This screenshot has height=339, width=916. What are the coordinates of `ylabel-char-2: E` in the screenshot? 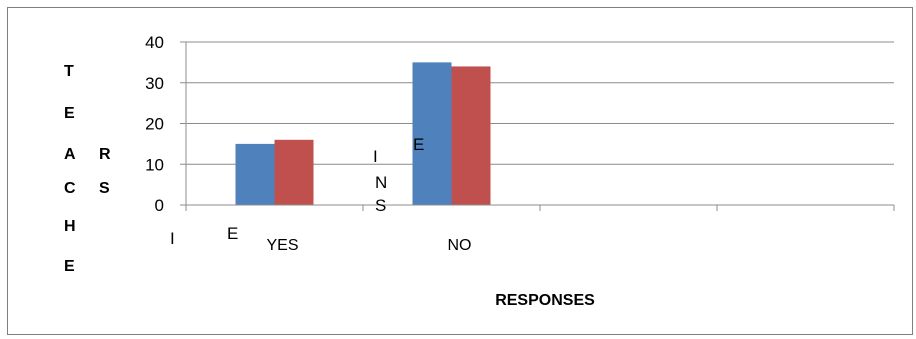 It's located at (69, 113).